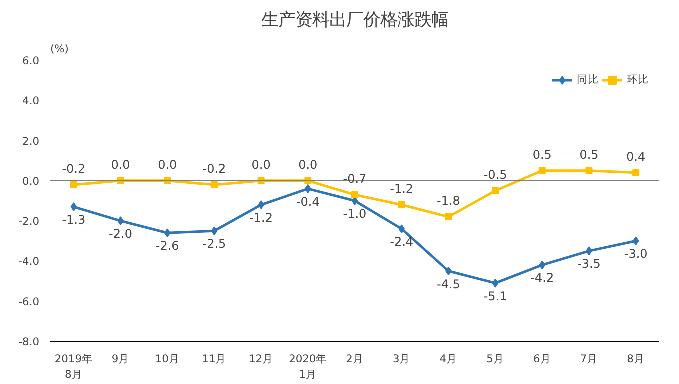 The width and height of the screenshot is (679, 384). Describe the element at coordinates (636, 157) in the screenshot. I see `data-label: 0.4` at that location.